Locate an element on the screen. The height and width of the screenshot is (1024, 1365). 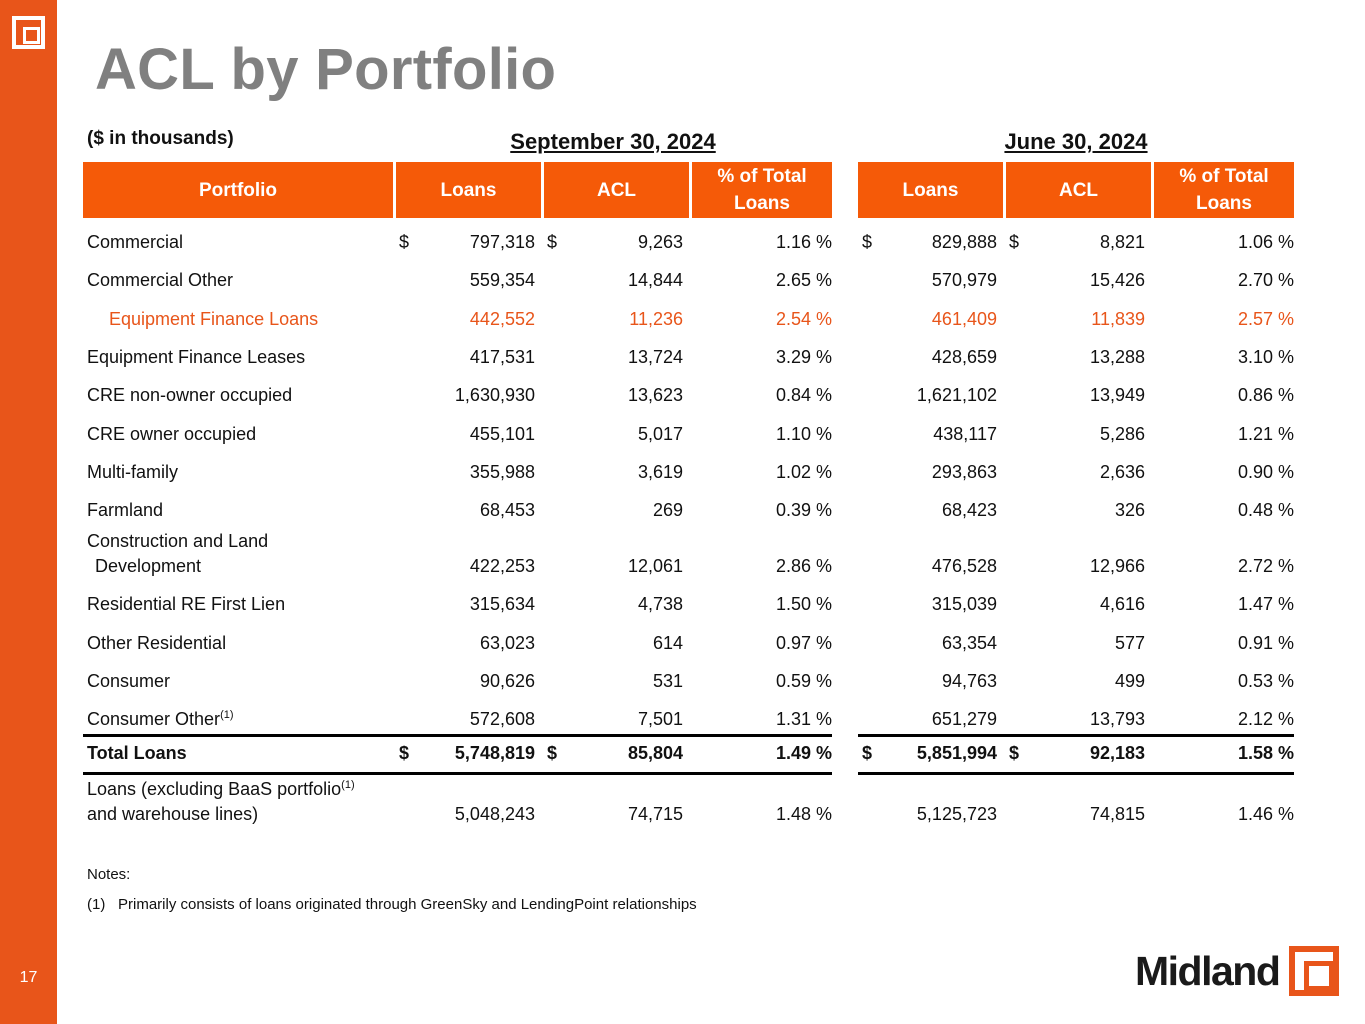
cell-jun-acl: 499 is located at coordinates (1129, 681).